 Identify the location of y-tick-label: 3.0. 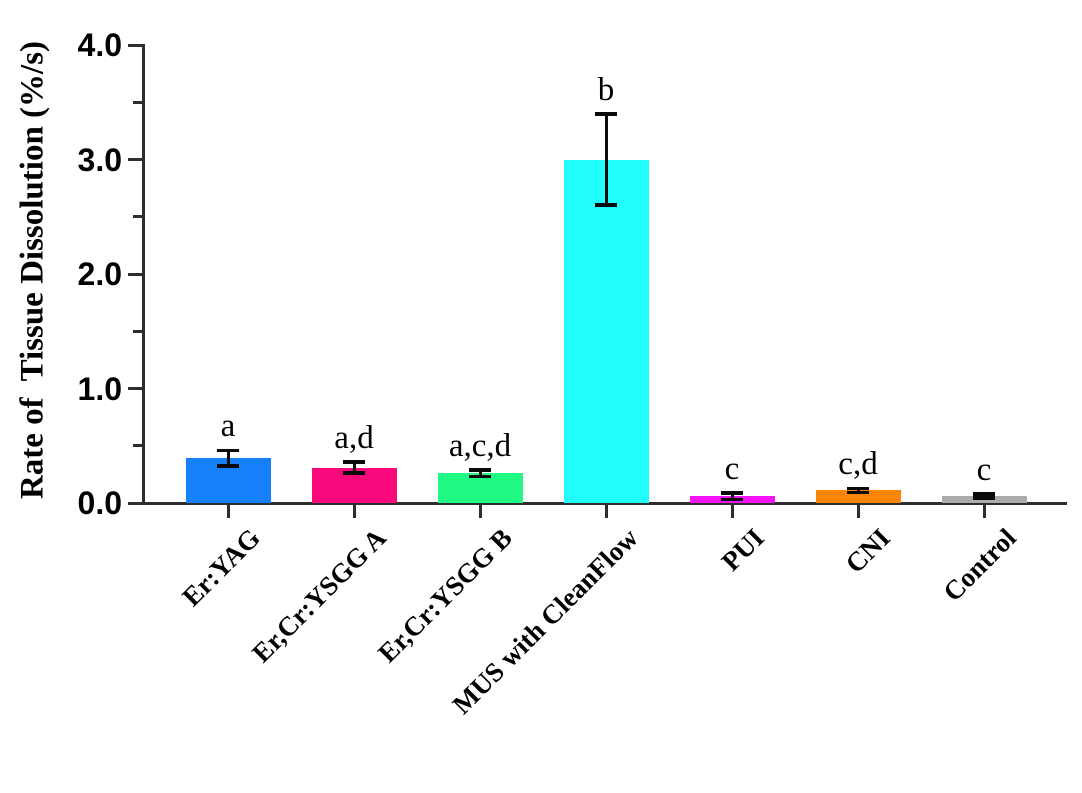
(99, 159).